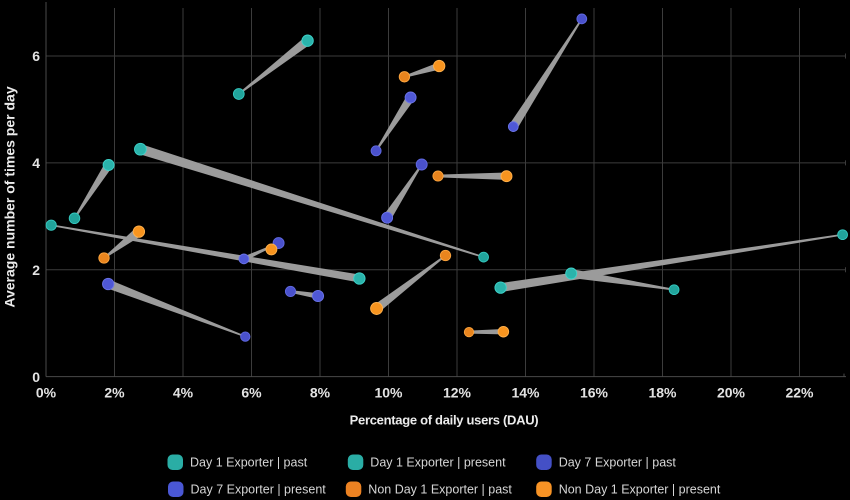 This screenshot has height=500, width=850. I want to click on svg-text: 16%, so click(594, 392).